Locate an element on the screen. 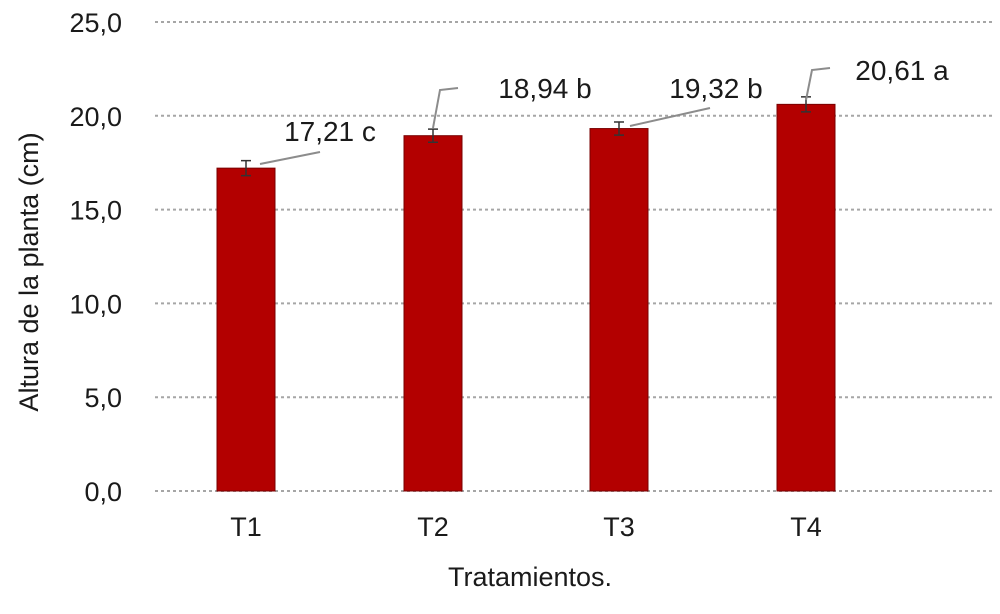 The width and height of the screenshot is (1000, 614). data-label-t2: 18,94 b is located at coordinates (544, 88).